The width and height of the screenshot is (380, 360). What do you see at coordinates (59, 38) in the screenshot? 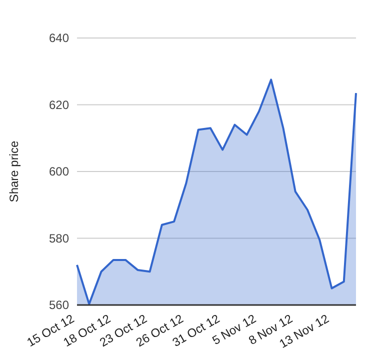
I see `y-tick-label: 640` at bounding box center [59, 38].